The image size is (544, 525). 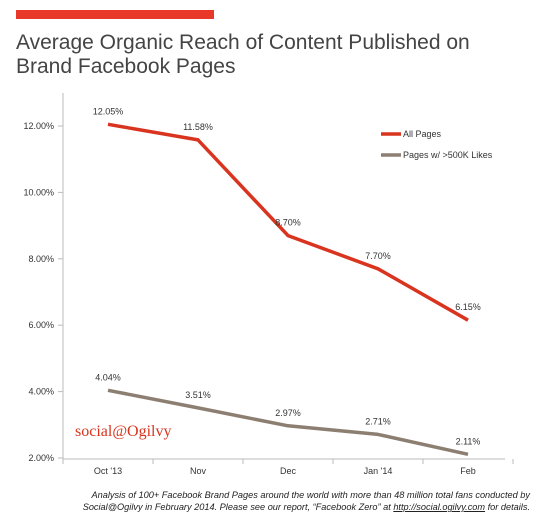 I want to click on data-label: 4.04%, so click(x=108, y=377).